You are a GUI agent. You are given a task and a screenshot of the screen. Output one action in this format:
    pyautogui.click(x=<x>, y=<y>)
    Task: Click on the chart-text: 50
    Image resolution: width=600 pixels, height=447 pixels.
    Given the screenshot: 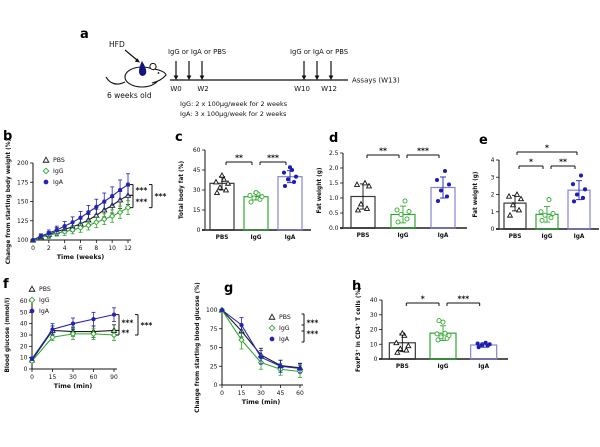 What is the action you would take?
    pyautogui.click(x=214, y=348)
    